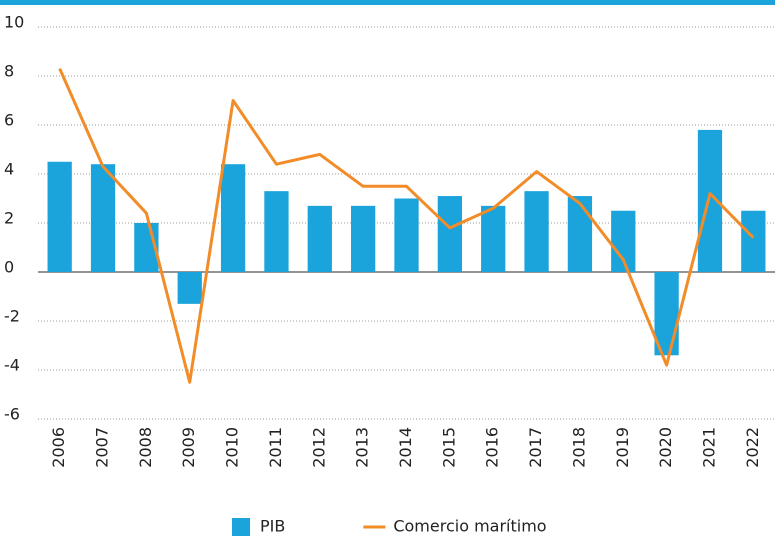 The width and height of the screenshot is (775, 538). I want to click on x-tick-label: 2012, so click(318, 447).